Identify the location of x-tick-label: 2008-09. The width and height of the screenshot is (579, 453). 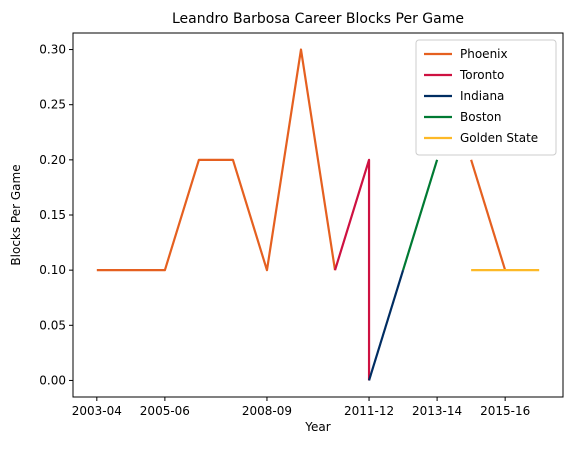
(267, 411).